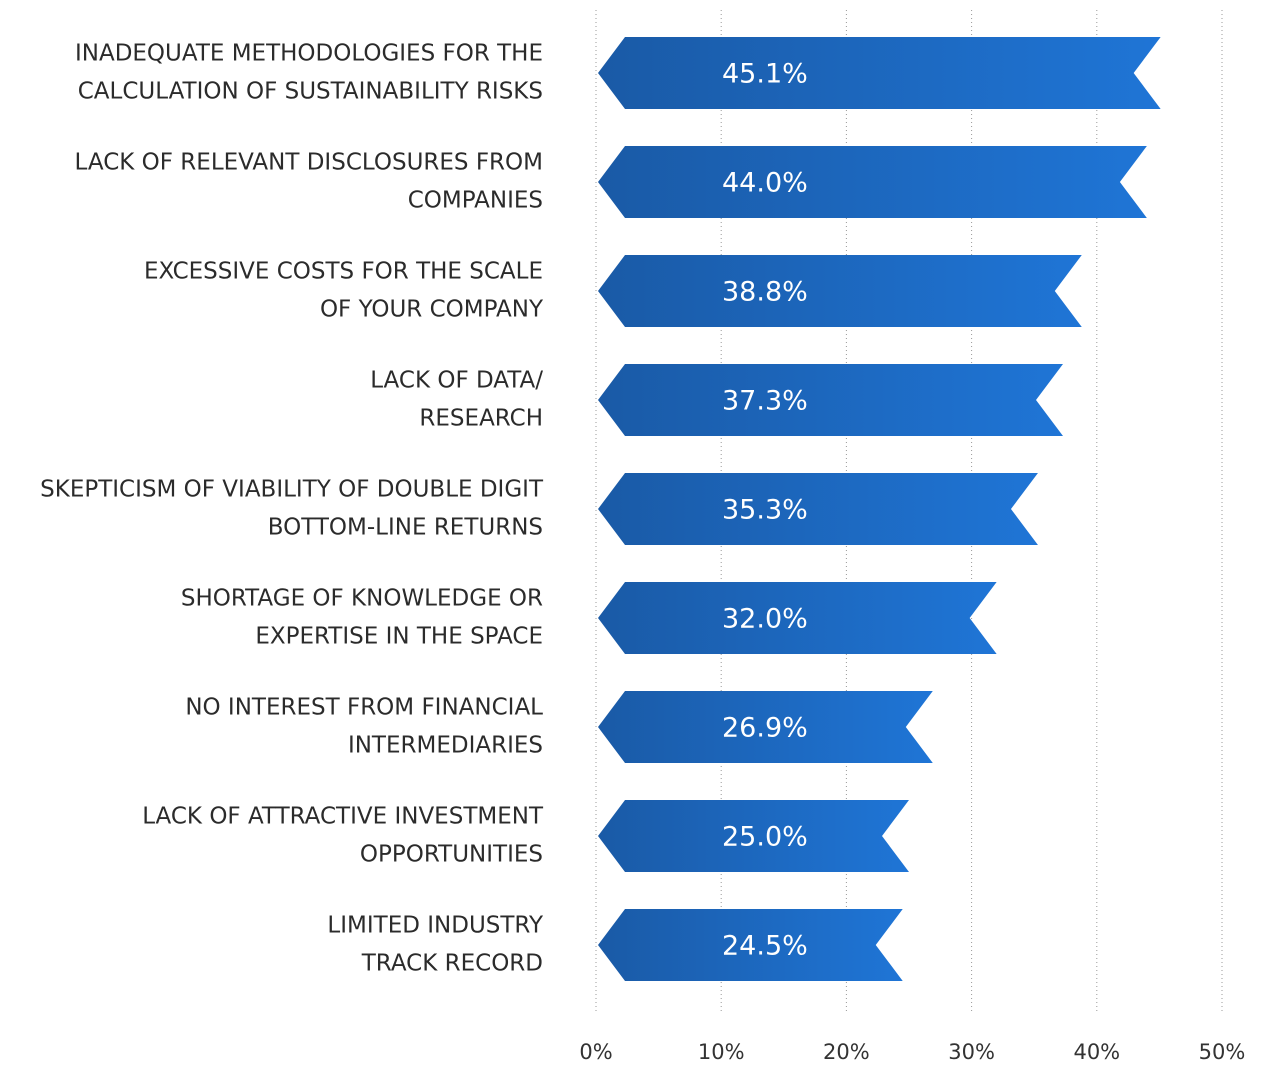  What do you see at coordinates (971, 1052) in the screenshot?
I see `x-tick-label: 30%` at bounding box center [971, 1052].